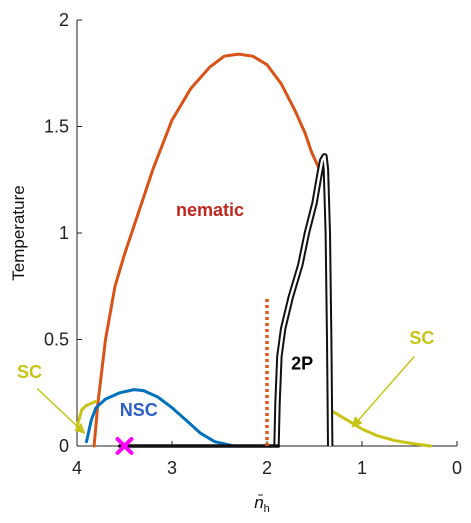 The image size is (471, 523). Describe the element at coordinates (302, 363) in the screenshot. I see `label-2p: 2P` at that location.